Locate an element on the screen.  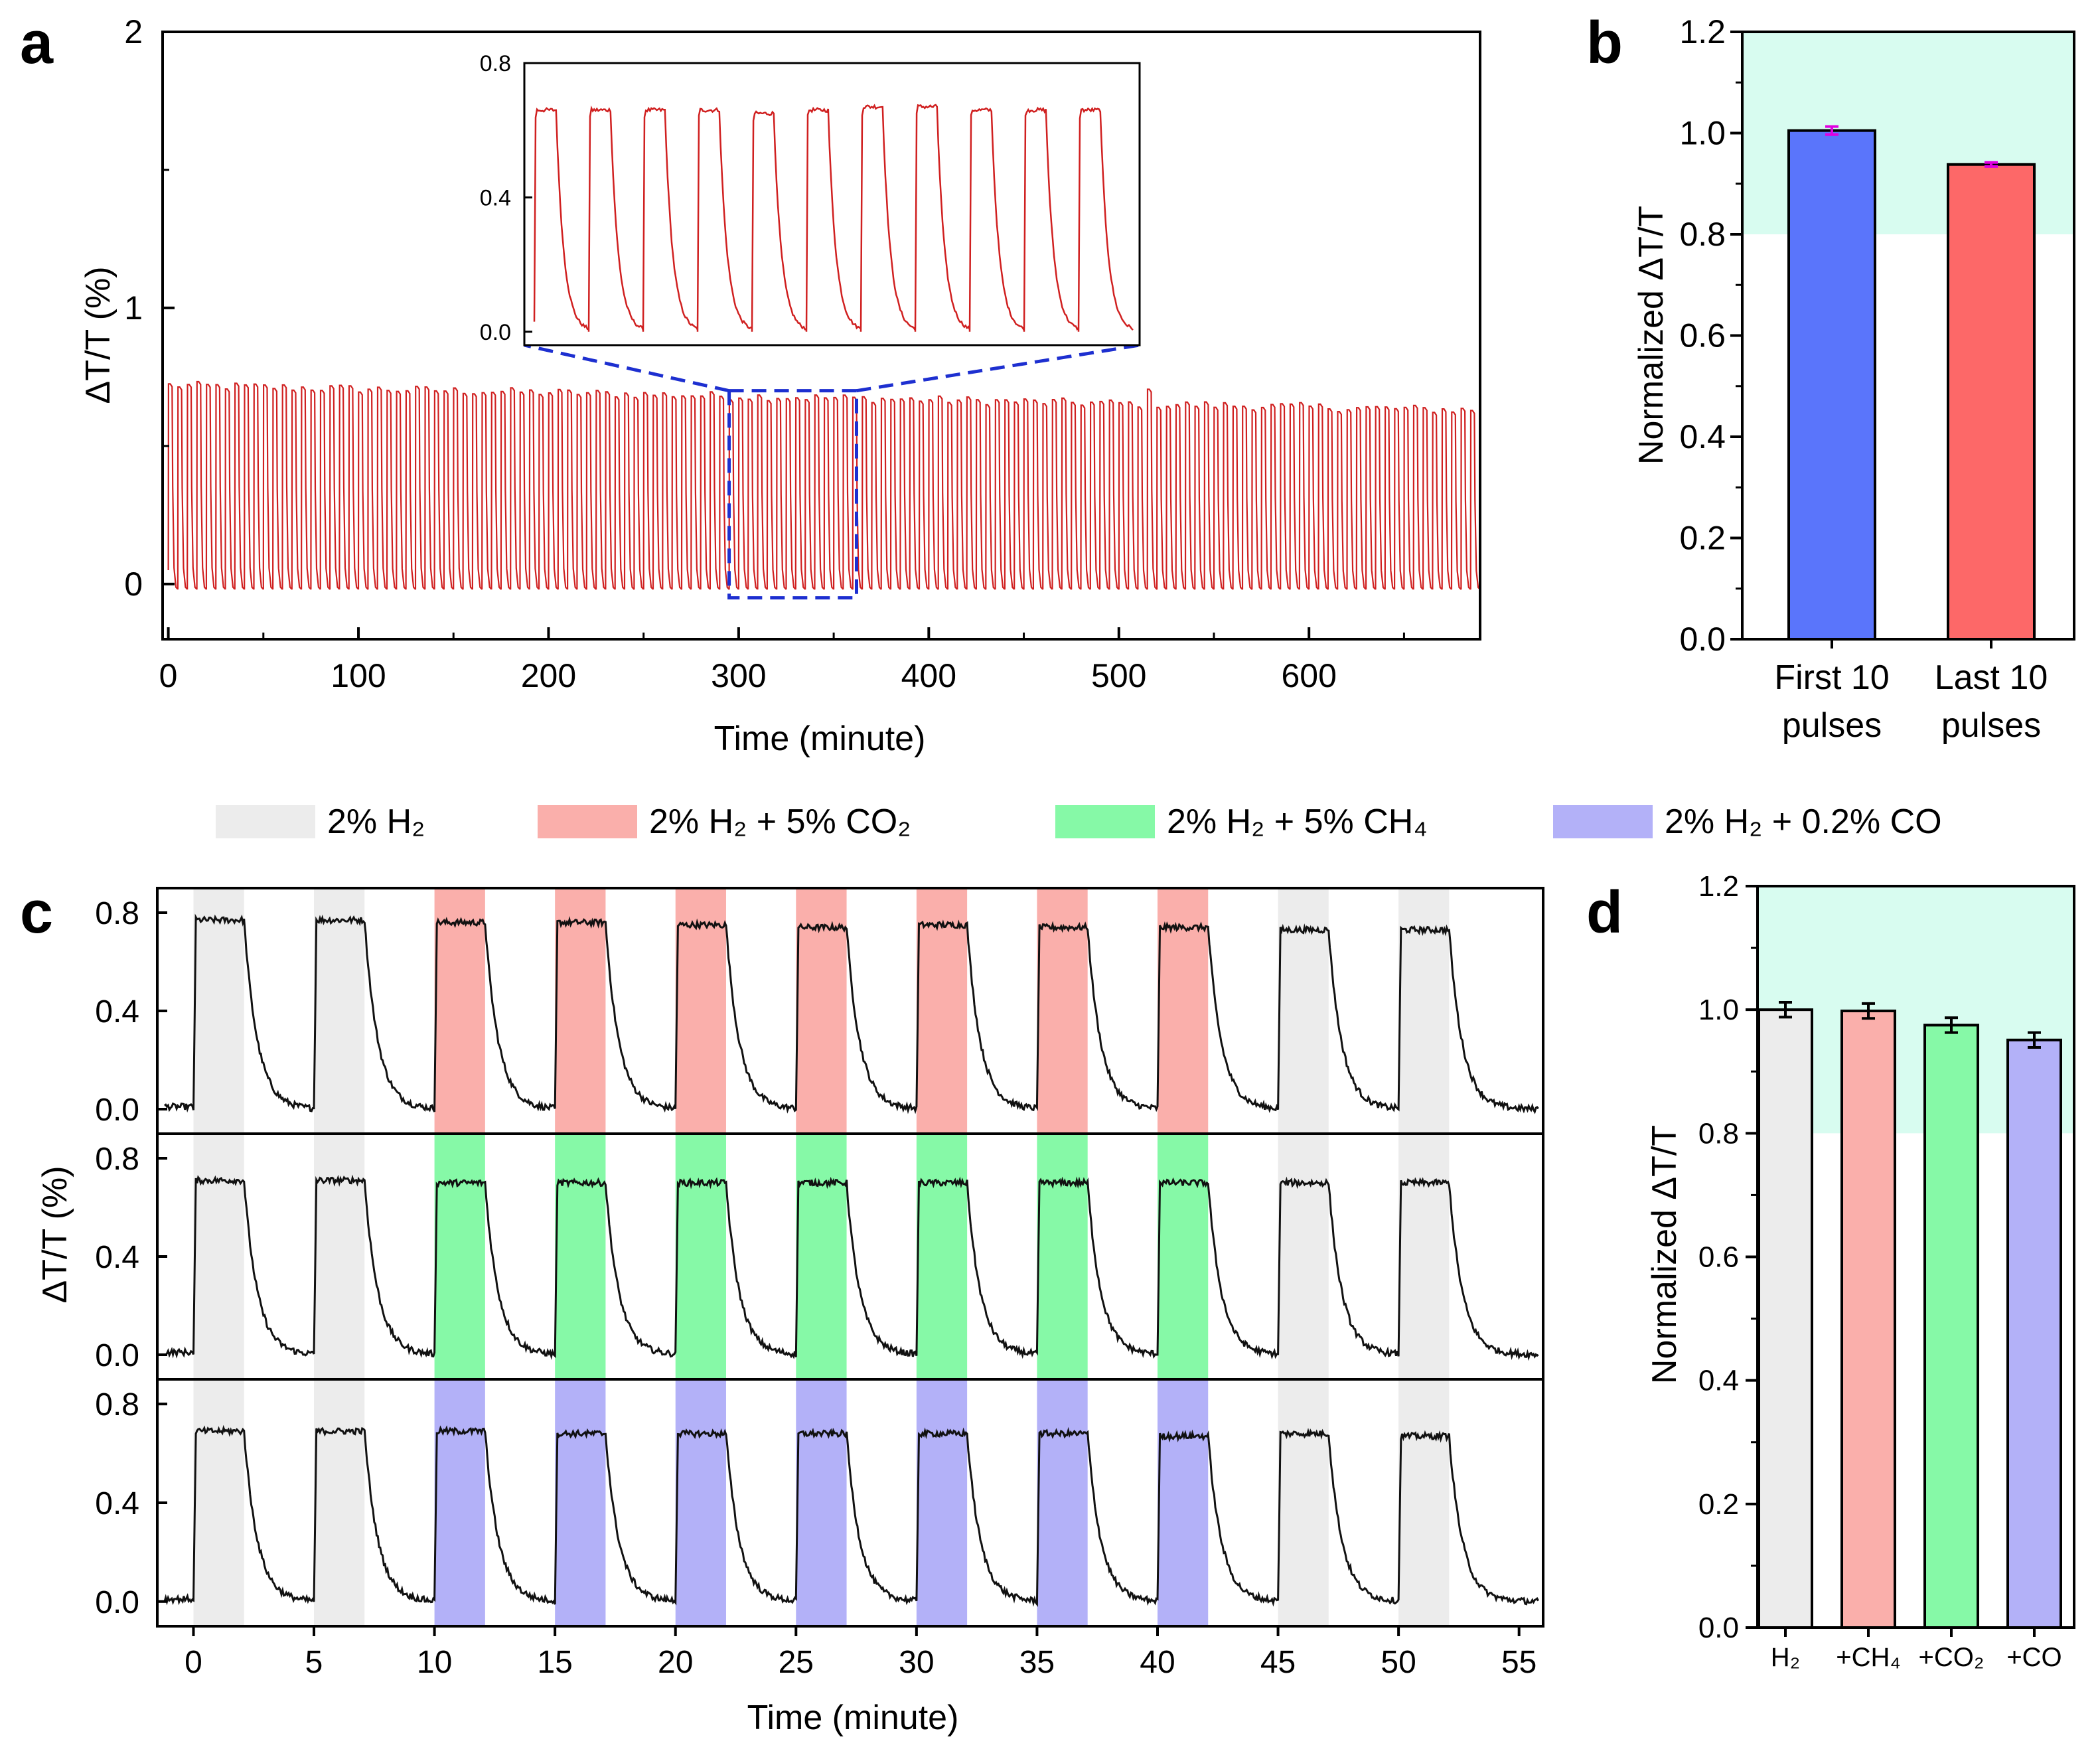
panel-b-ytick-label: 1.0 is located at coordinates (1702, 133).